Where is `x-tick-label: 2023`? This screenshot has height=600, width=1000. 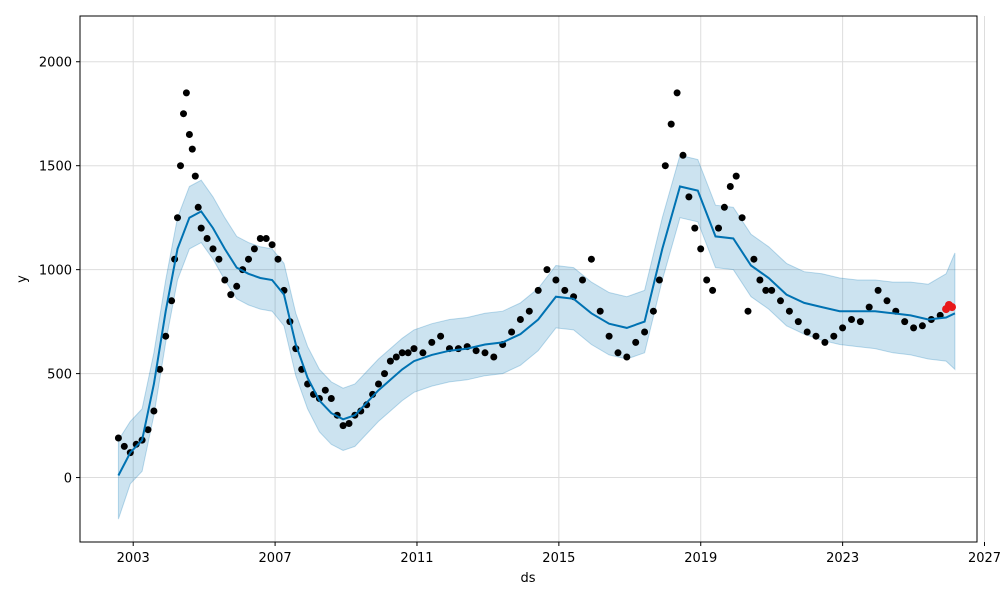 x-tick-label: 2023 is located at coordinates (842, 558).